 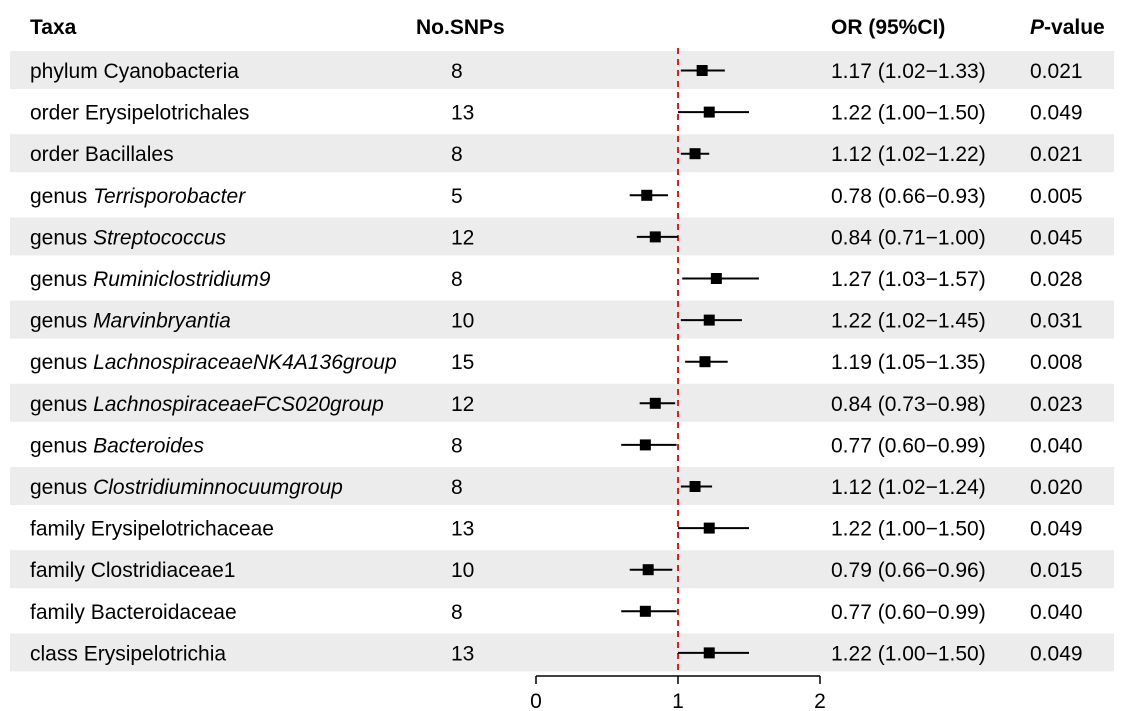 I want to click on taxon-label: genus LachnospiraceaeNK4A136group, so click(x=213, y=362).